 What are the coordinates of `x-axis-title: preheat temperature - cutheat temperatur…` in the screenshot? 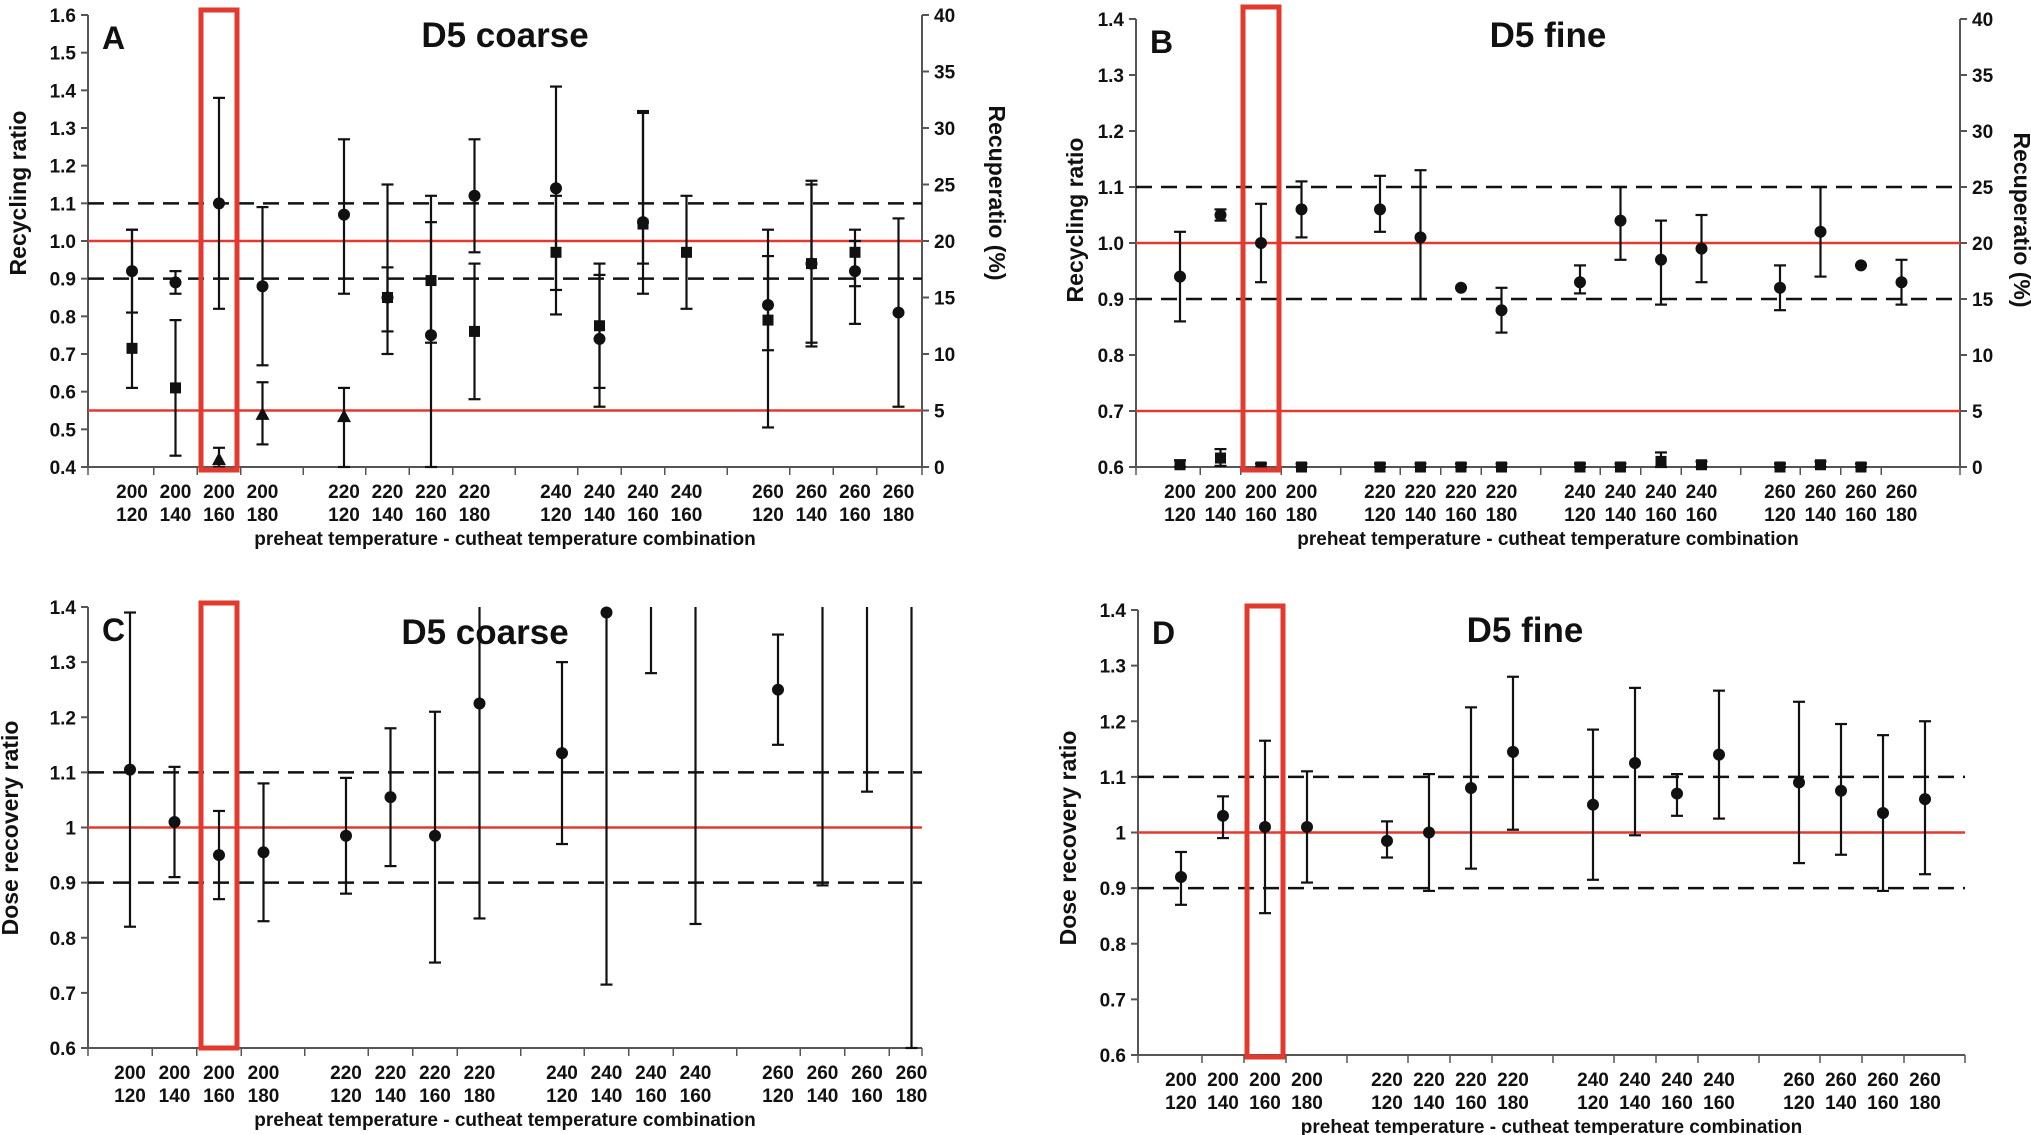 It's located at (505, 1120).